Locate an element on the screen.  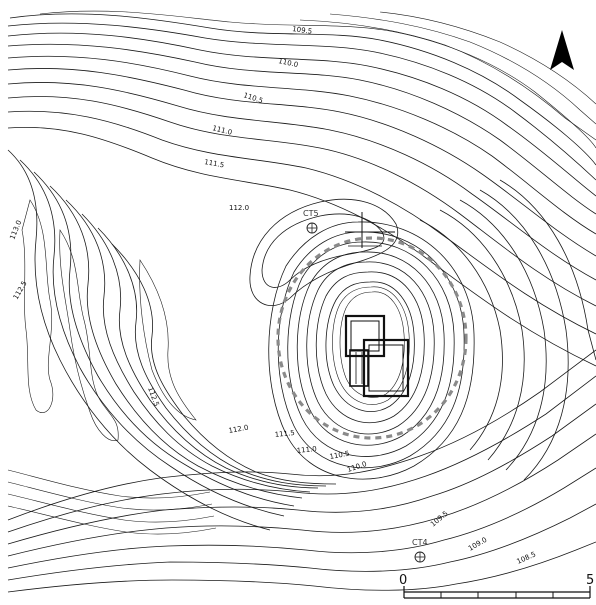
contour-group-ct5-plateau is located at coordinates (324, 252).